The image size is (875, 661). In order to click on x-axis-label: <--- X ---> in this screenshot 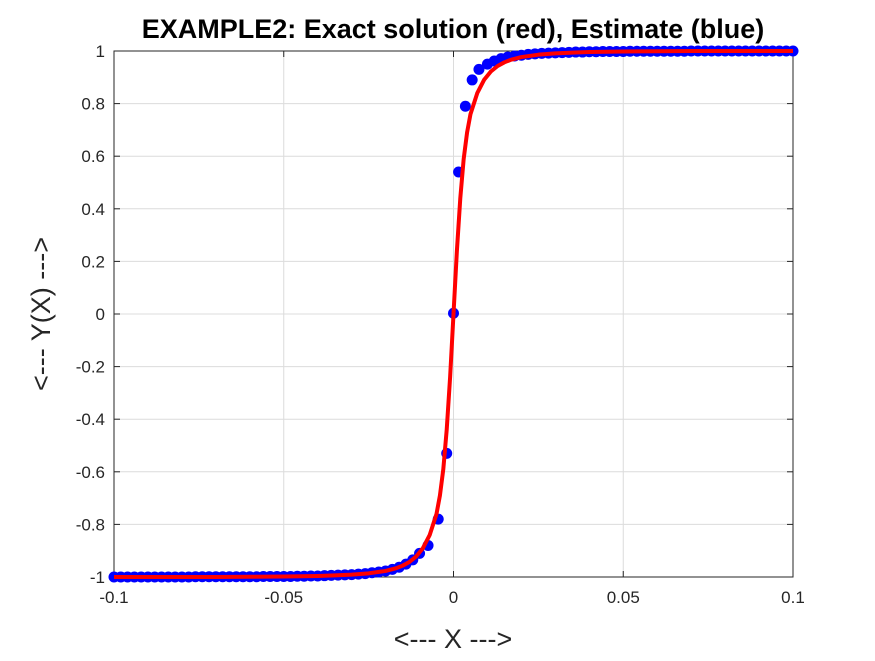, I will do `click(453, 639)`.